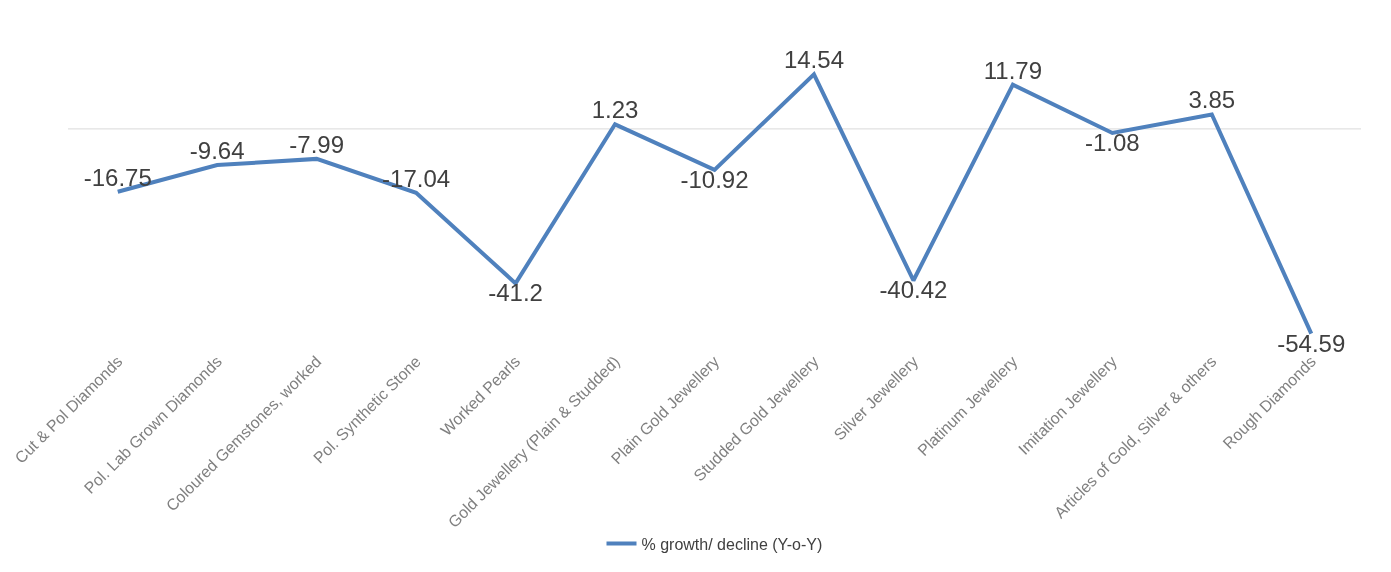 The width and height of the screenshot is (1391, 572). What do you see at coordinates (416, 178) in the screenshot?
I see `data-label: -17.04` at bounding box center [416, 178].